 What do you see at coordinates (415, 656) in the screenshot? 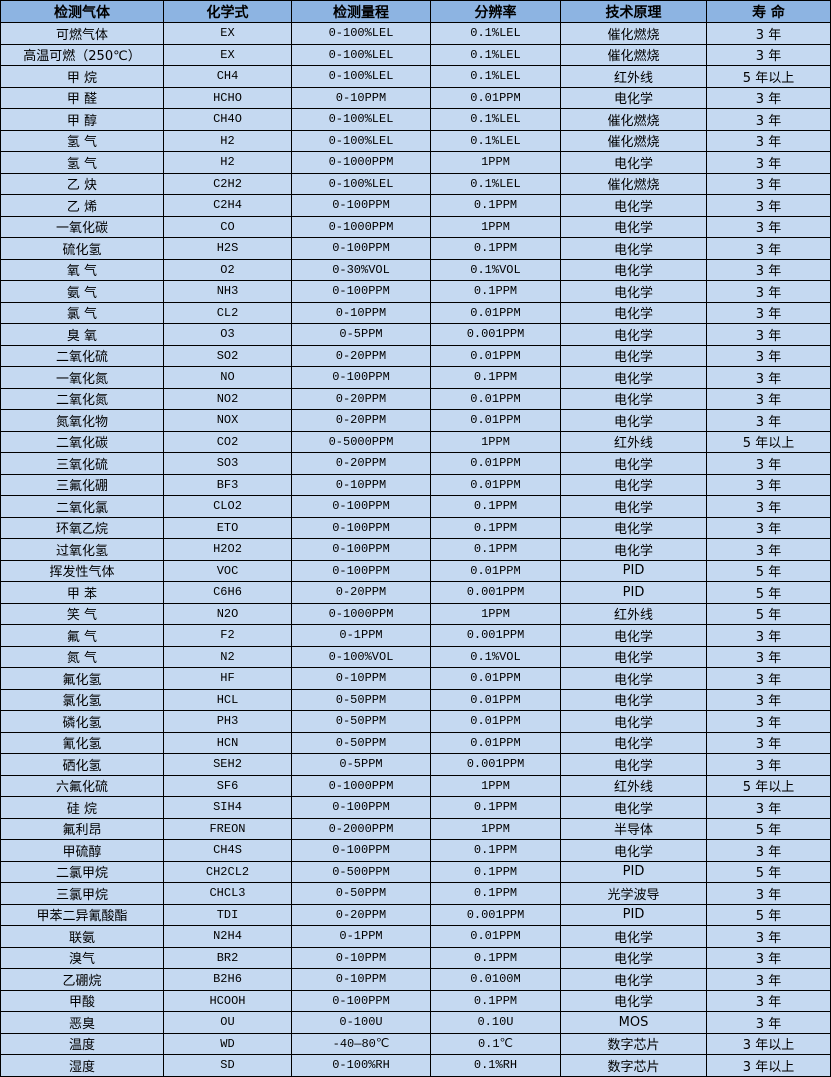
I see `table-row: 氮 气 N2 0-100%VOL 0.1%VOL 电化学 3 年` at bounding box center [415, 656].